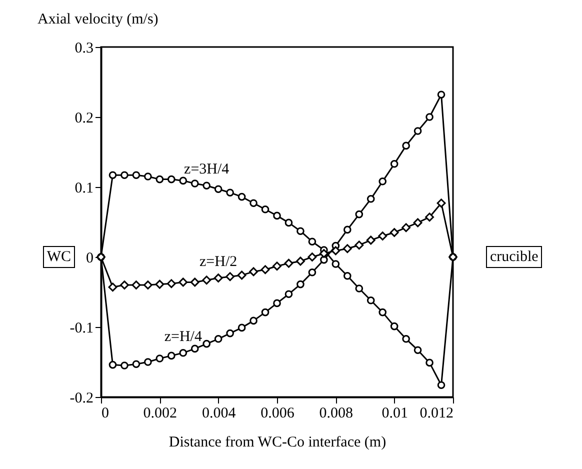 The height and width of the screenshot is (469, 582). I want to click on y-tick-label: 0.2, so click(84, 118).